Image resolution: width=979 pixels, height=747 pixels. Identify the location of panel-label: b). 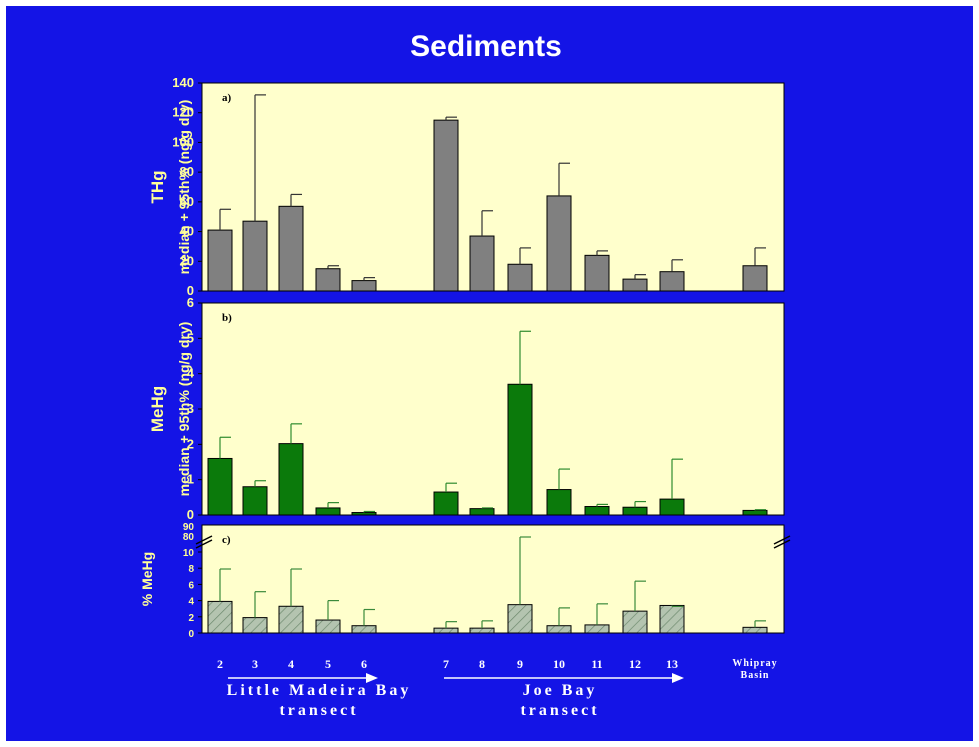
(227, 318).